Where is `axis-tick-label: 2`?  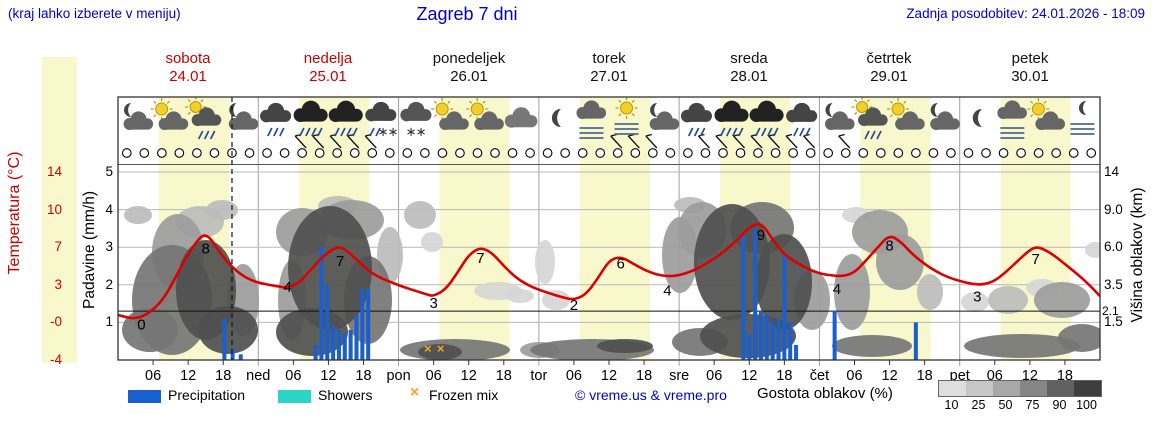
axis-tick-label: 2 is located at coordinates (109, 284).